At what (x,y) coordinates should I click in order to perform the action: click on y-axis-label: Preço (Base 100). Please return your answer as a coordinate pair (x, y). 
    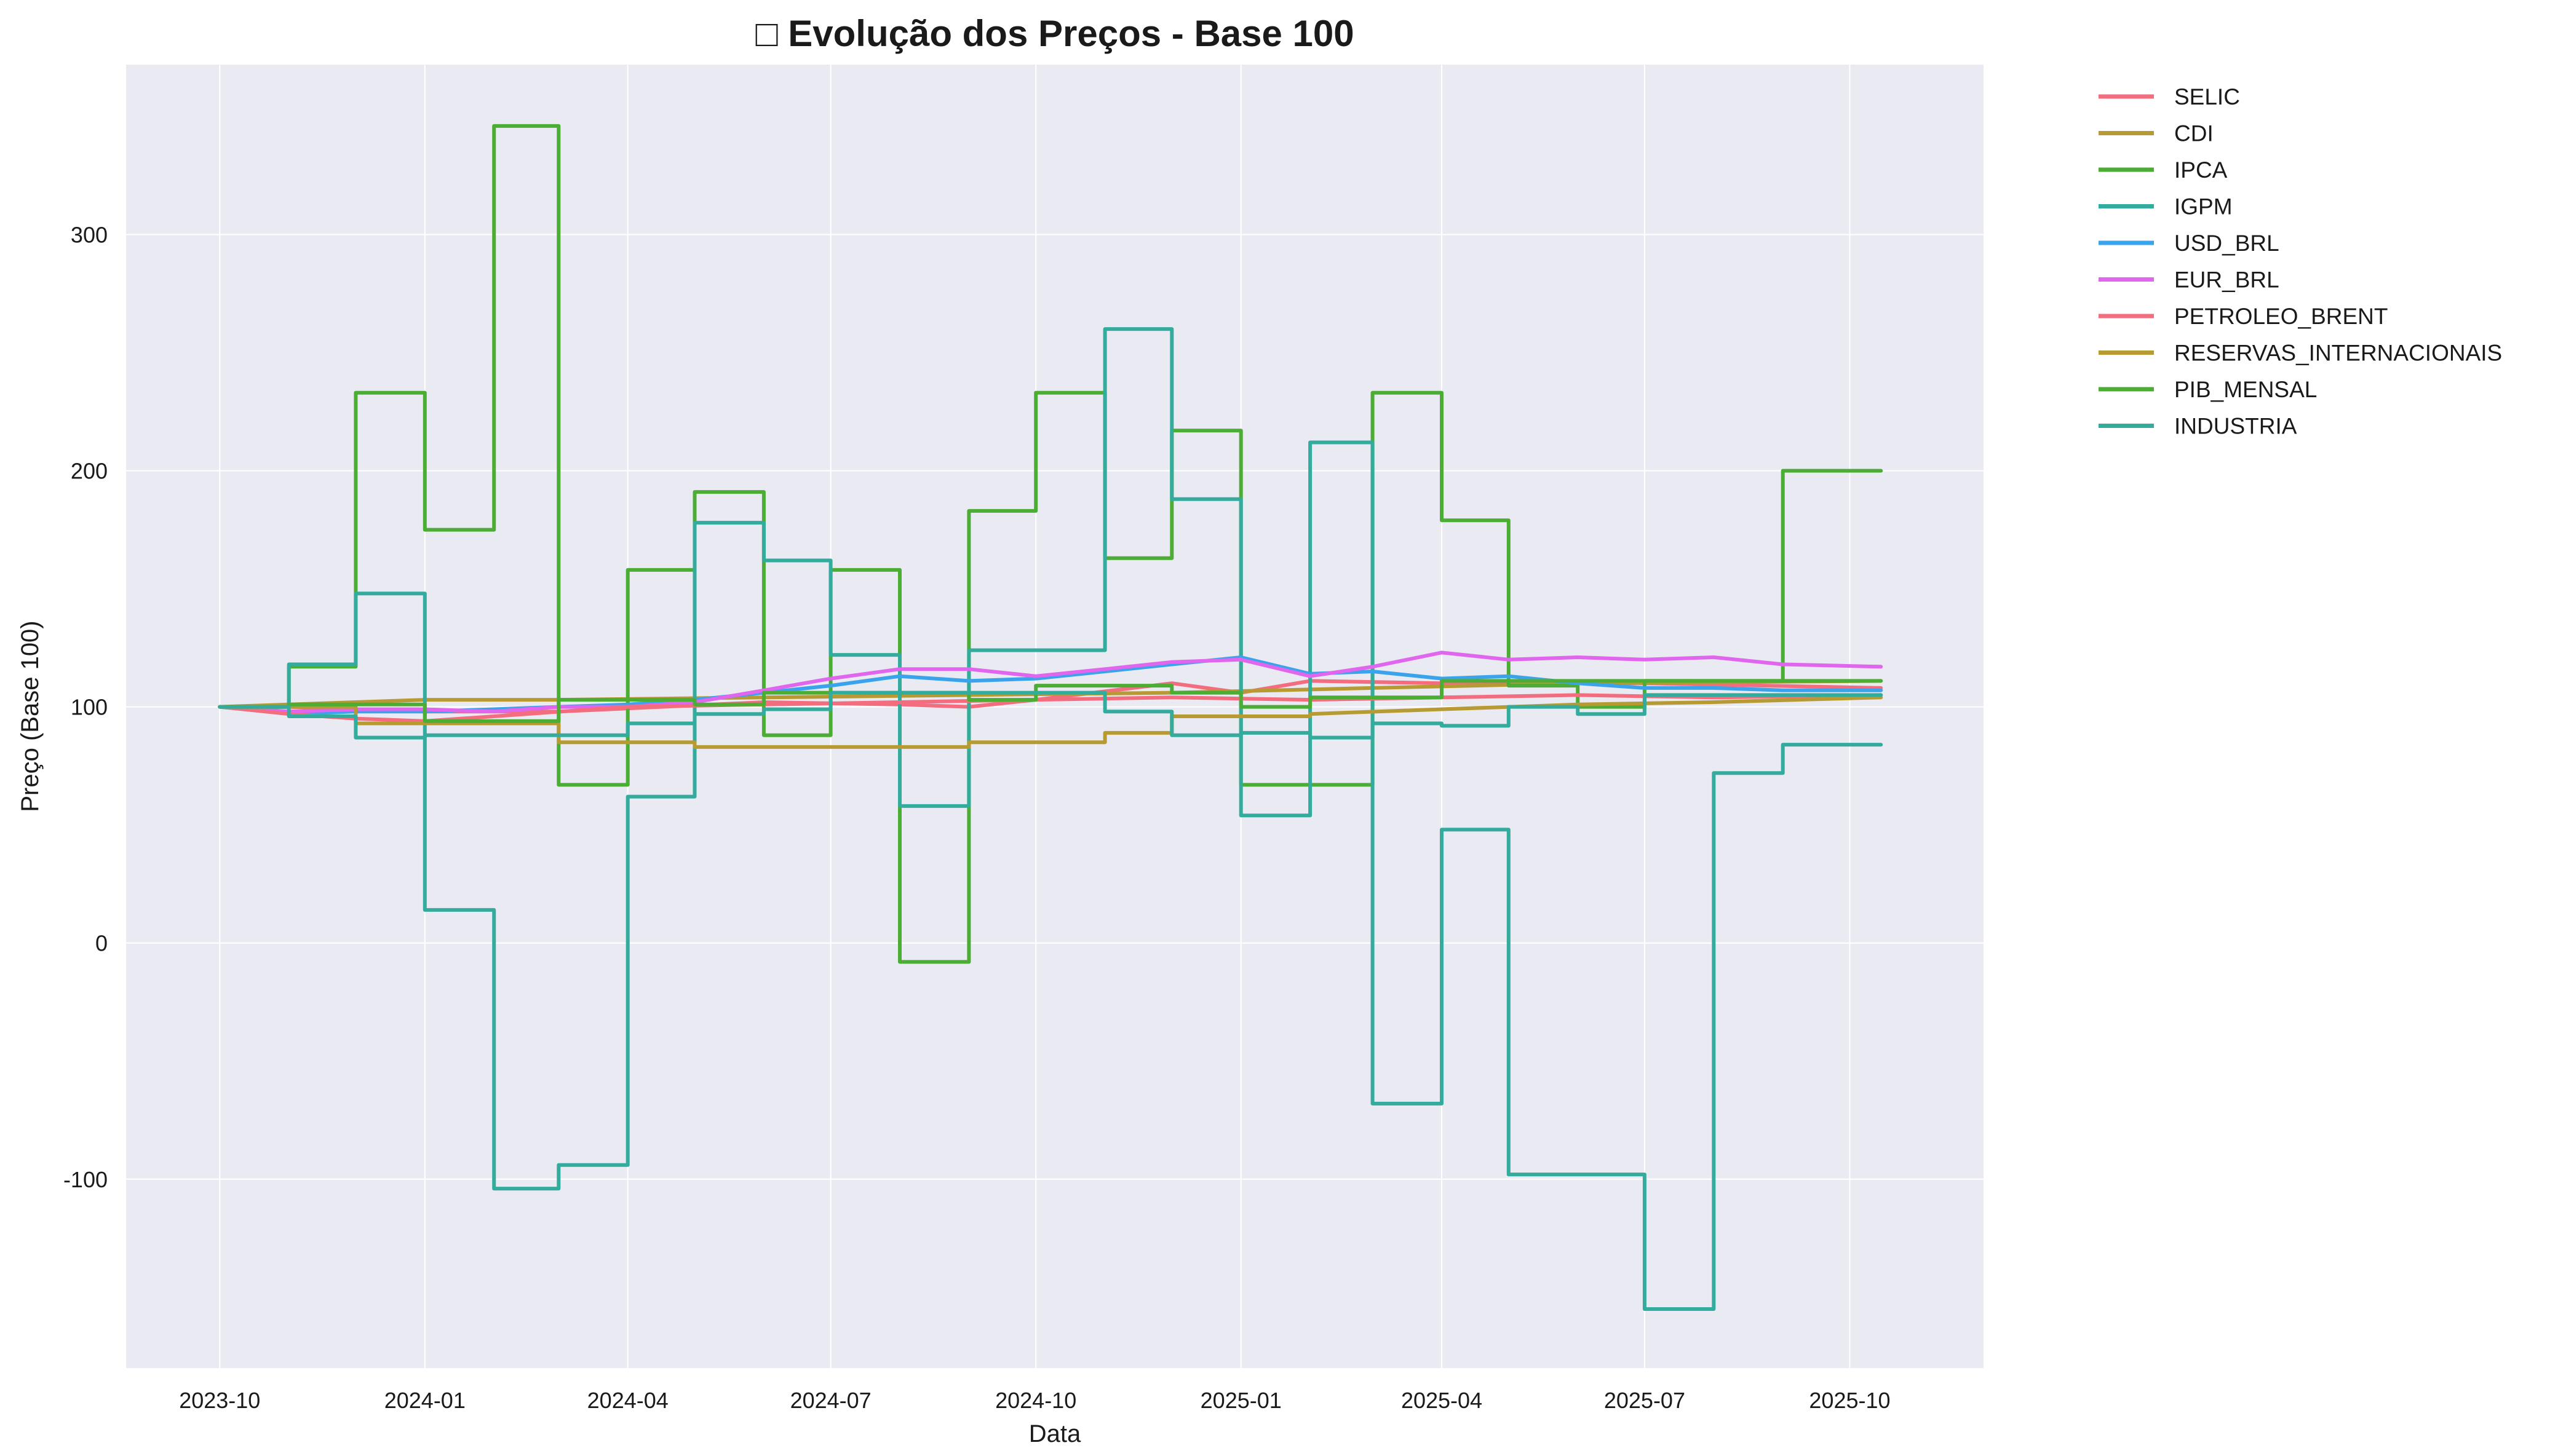
    Looking at the image, I should click on (31, 716).